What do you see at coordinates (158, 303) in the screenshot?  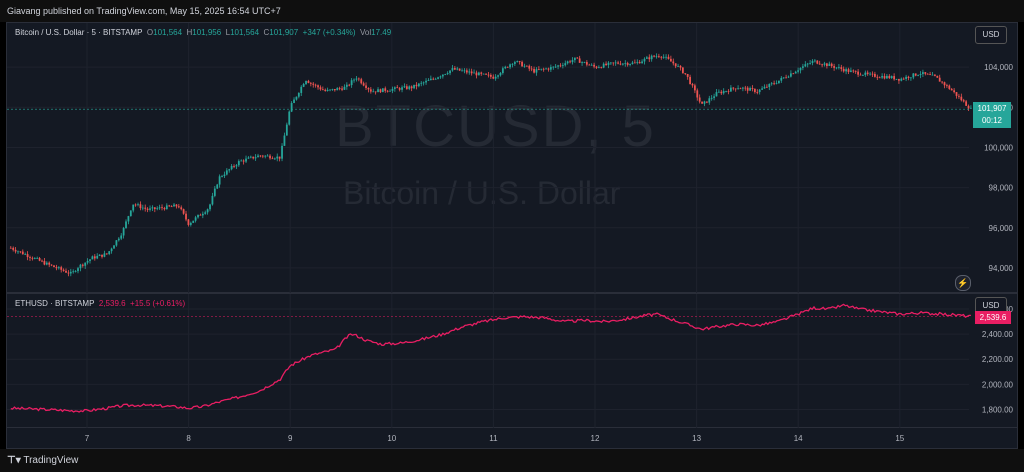 I see `eth-legend-change: +15.5 (+0.61%)` at bounding box center [158, 303].